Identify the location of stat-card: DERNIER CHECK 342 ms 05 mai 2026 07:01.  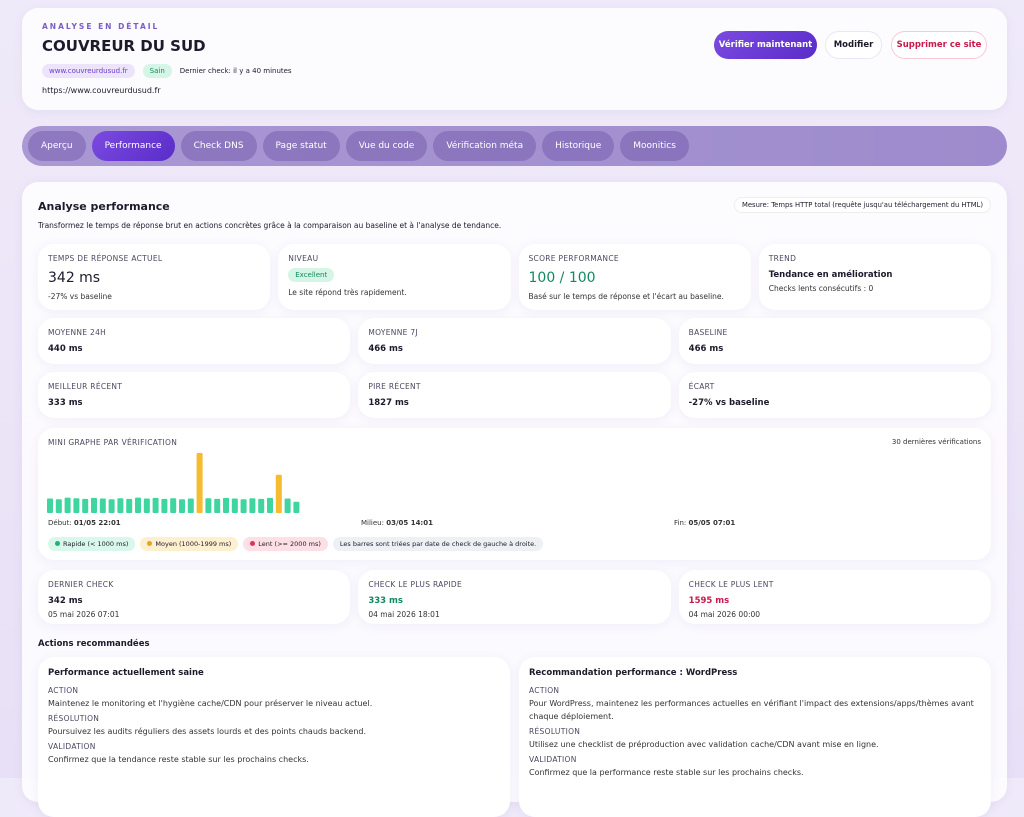
(194, 597).